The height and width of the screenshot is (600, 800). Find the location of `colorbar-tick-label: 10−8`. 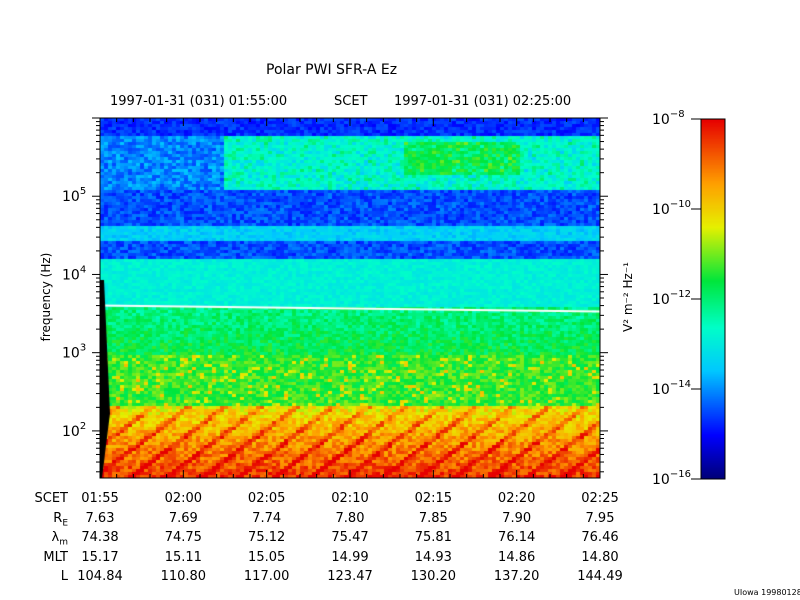

colorbar-tick-label: 10−8 is located at coordinates (668, 118).